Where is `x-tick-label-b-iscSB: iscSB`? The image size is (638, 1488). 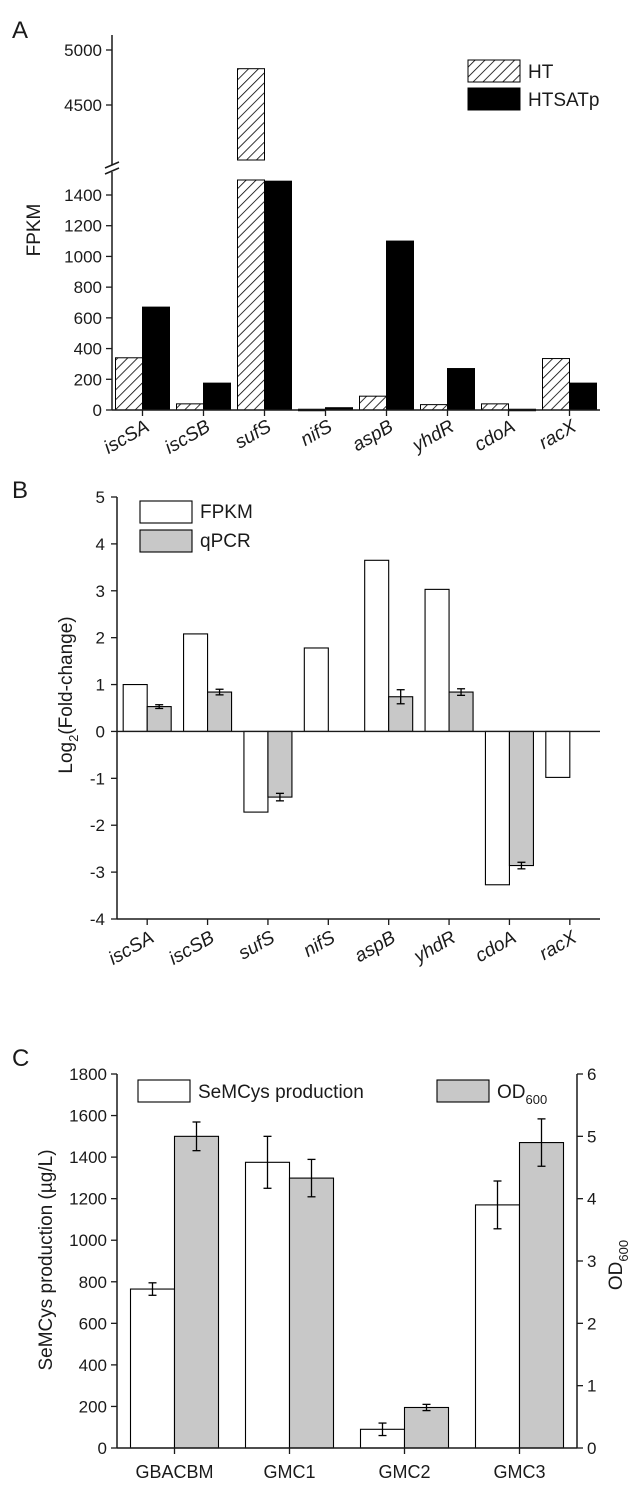
x-tick-label-b-iscSB: iscSB is located at coordinates (191, 948).